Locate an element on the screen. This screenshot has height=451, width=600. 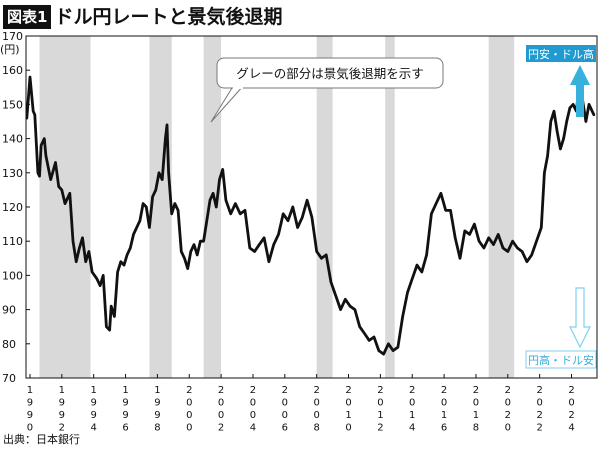
down-arrow-icon is located at coordinates (580, 318).